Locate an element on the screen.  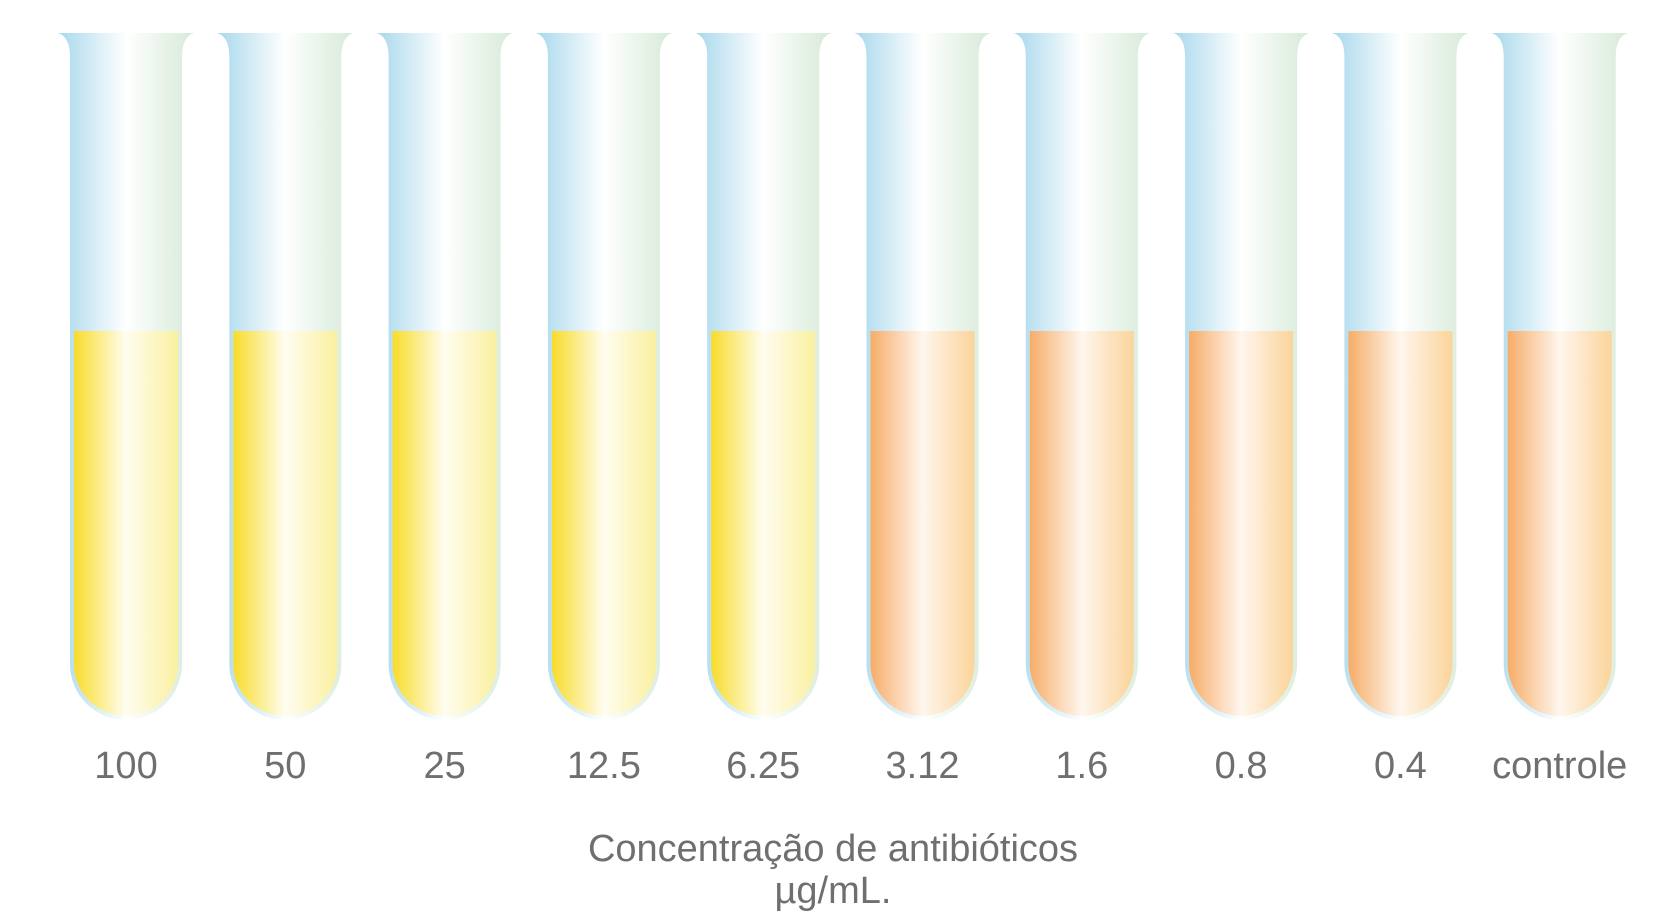
tube-label: 3.12 is located at coordinates (923, 766).